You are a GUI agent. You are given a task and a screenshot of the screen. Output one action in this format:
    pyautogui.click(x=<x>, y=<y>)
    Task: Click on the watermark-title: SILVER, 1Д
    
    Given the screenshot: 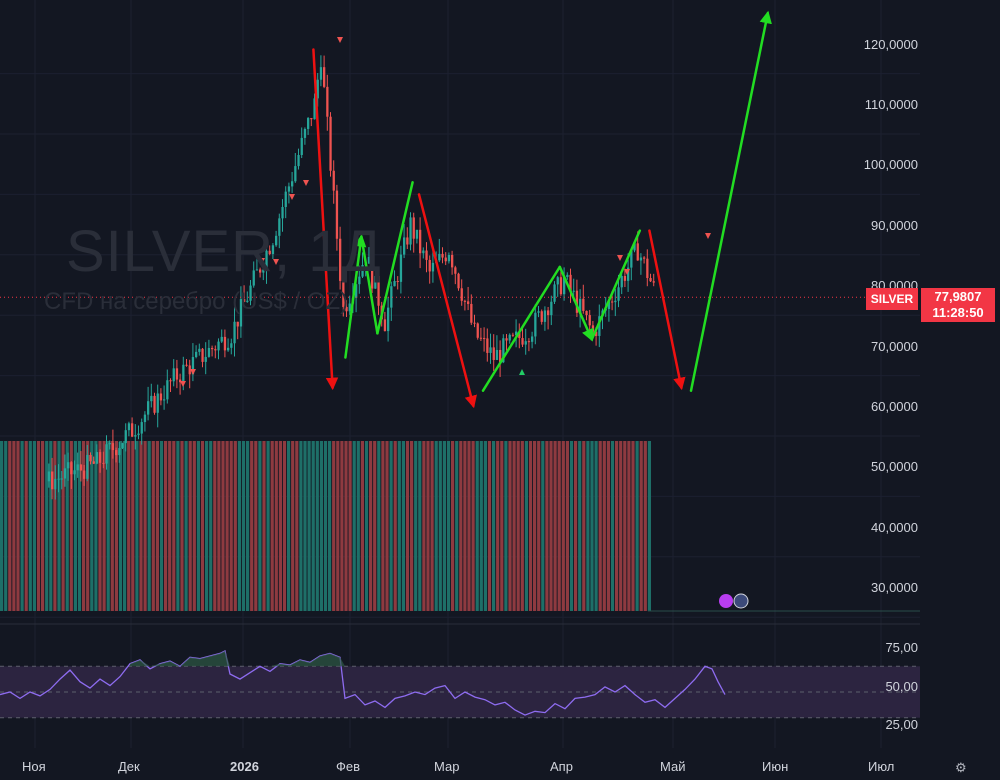 What is the action you would take?
    pyautogui.click(x=224, y=251)
    